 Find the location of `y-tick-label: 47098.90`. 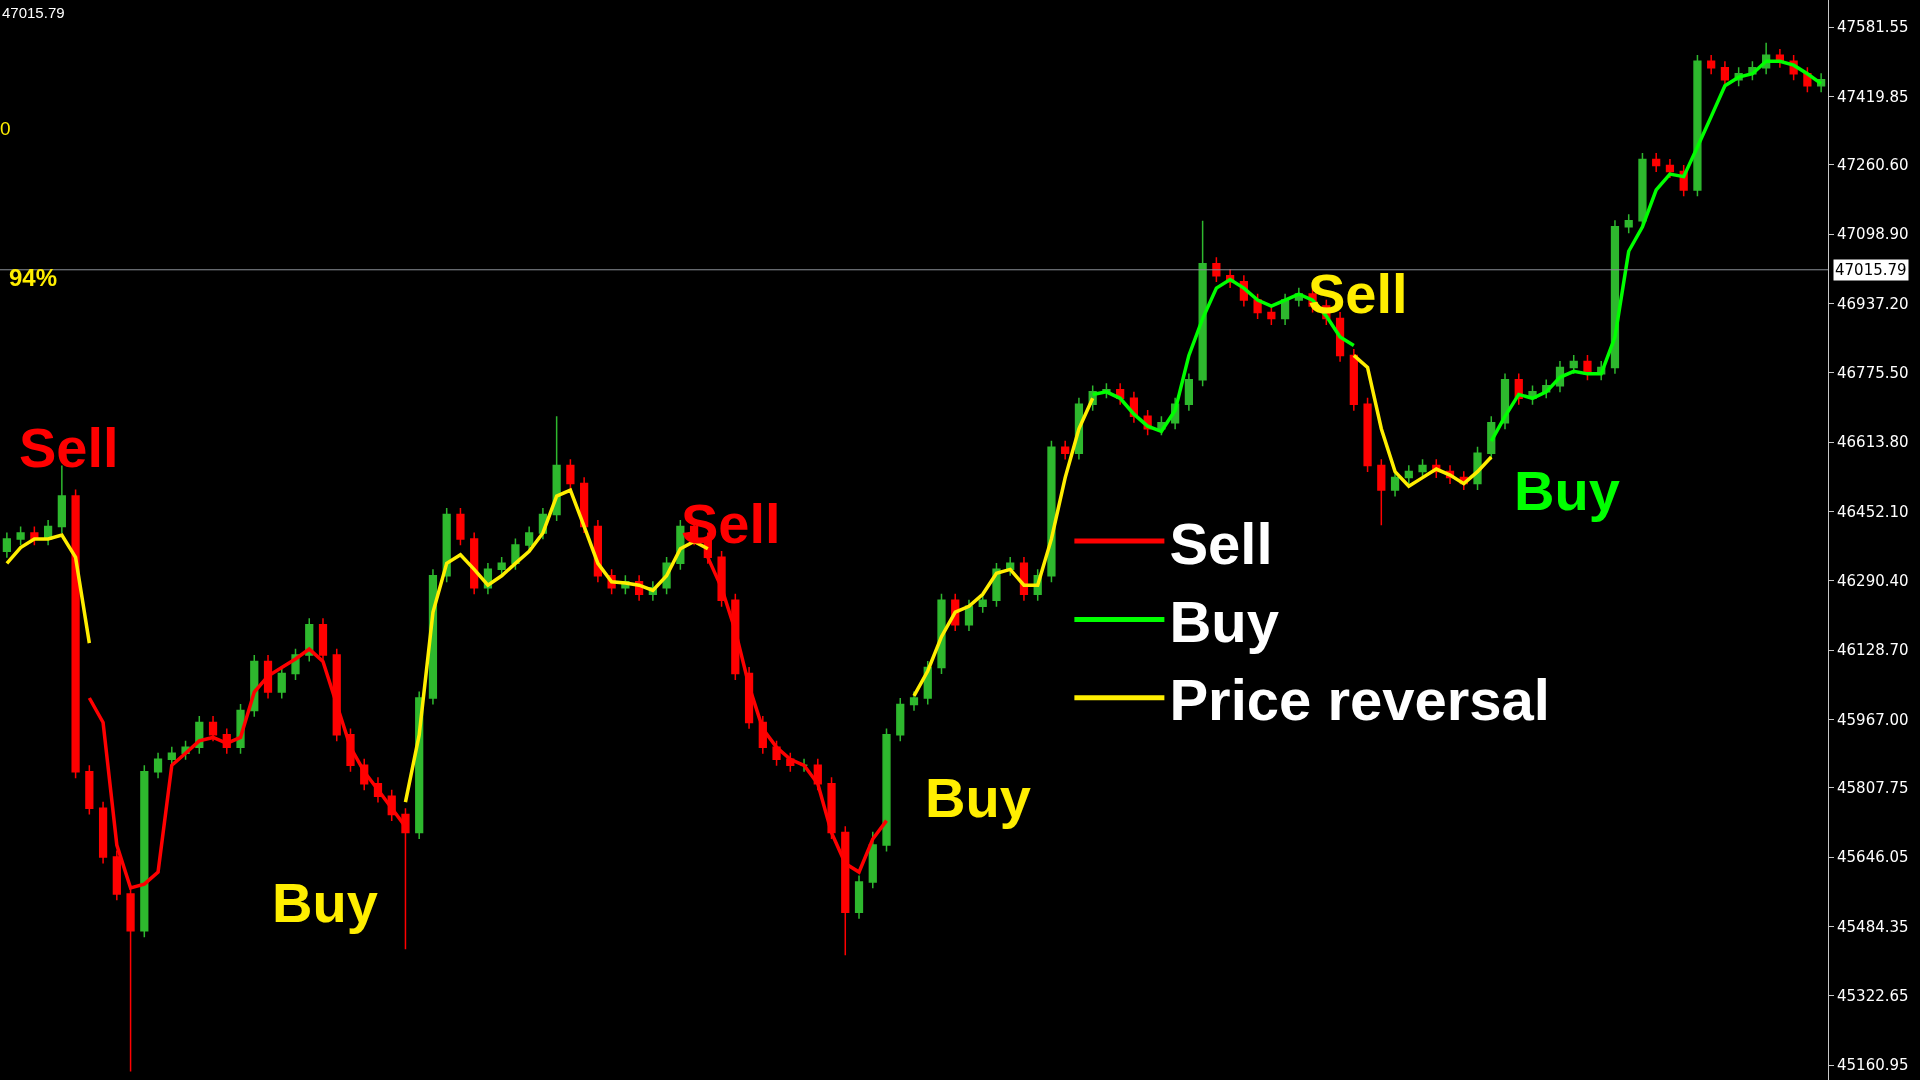

y-tick-label: 47098.90 is located at coordinates (1873, 234).